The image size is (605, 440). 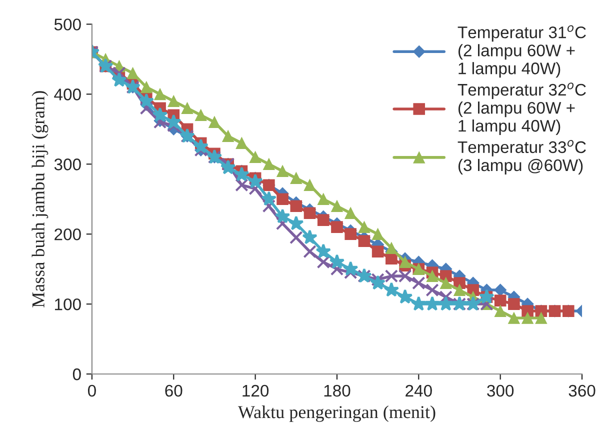 What do you see at coordinates (67, 94) in the screenshot?
I see `y-tick-label: 400` at bounding box center [67, 94].